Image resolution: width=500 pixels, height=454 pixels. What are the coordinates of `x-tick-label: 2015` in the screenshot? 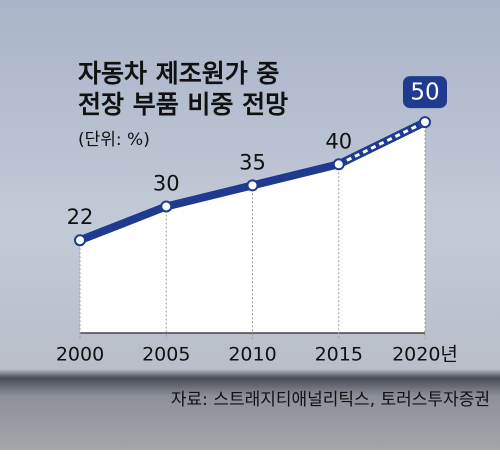 It's located at (339, 355).